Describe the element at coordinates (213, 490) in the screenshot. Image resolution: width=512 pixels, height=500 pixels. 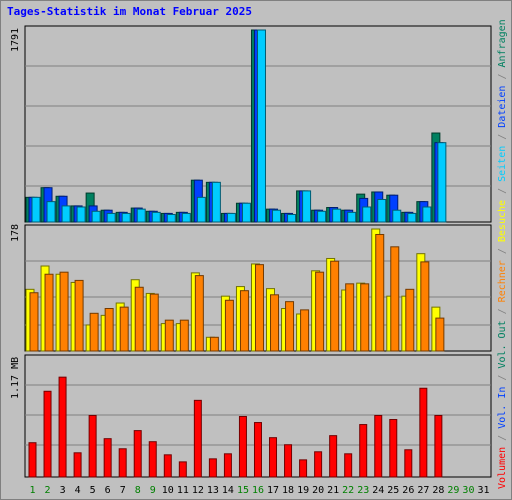
I see `day-label-13: 13` at that location.